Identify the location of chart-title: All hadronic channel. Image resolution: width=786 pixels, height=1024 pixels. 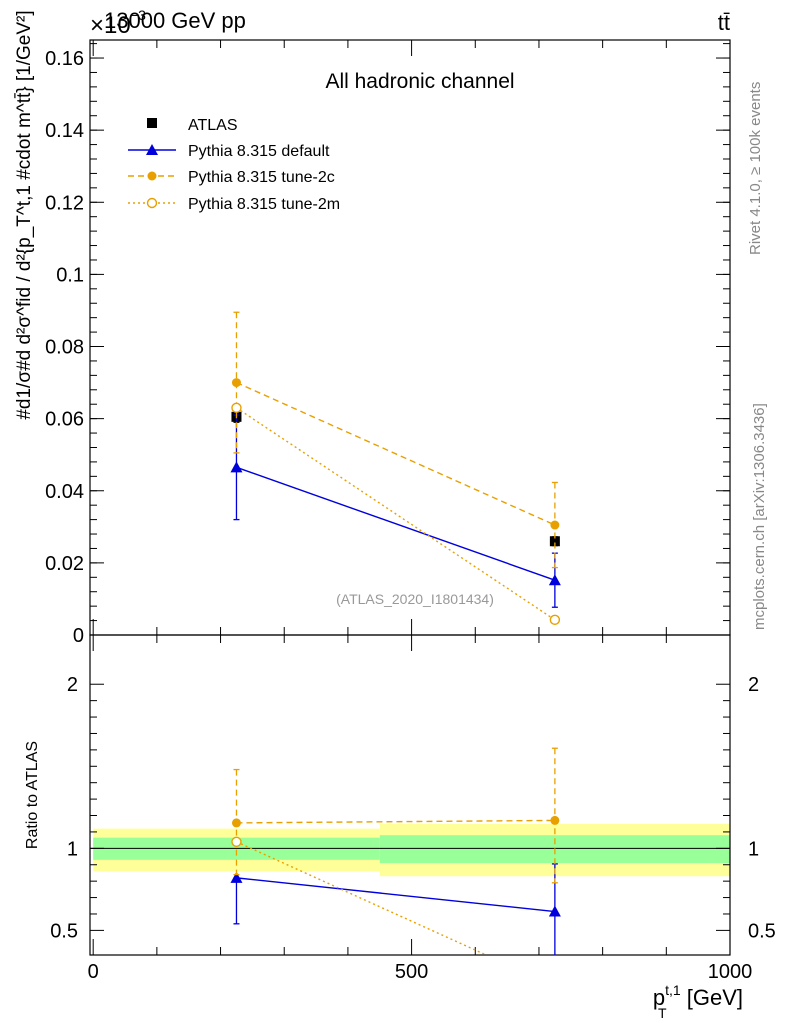
(419, 81).